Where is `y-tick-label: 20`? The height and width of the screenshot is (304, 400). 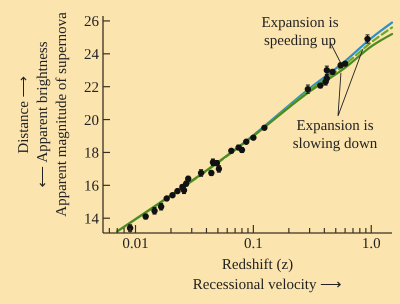 y-tick-label: 20 is located at coordinates (91, 120).